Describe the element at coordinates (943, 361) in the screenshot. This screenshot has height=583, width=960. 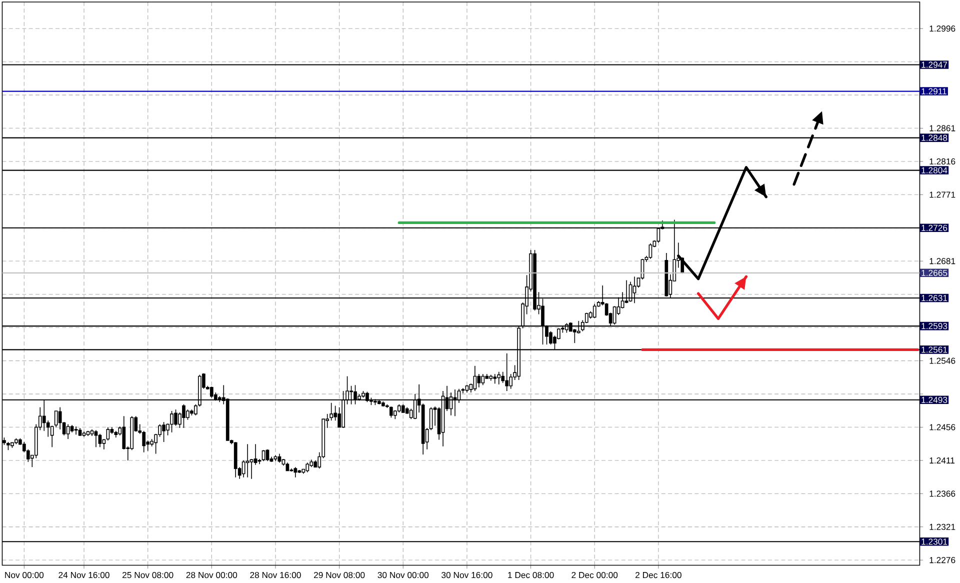
I see `y-tick-label: 1.2546` at that location.